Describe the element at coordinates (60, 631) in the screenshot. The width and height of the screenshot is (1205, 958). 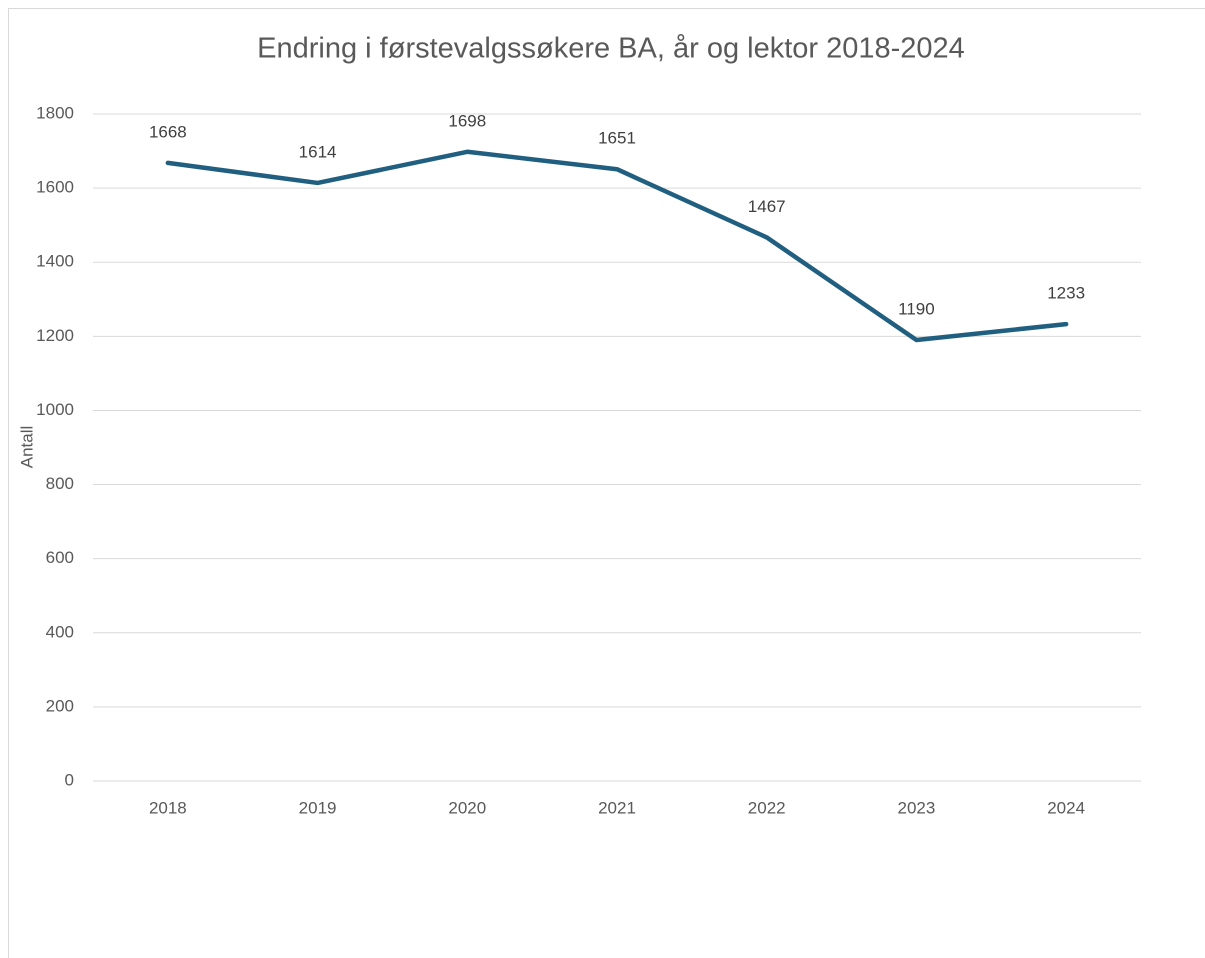
I see `y-tick-label: 400` at that location.